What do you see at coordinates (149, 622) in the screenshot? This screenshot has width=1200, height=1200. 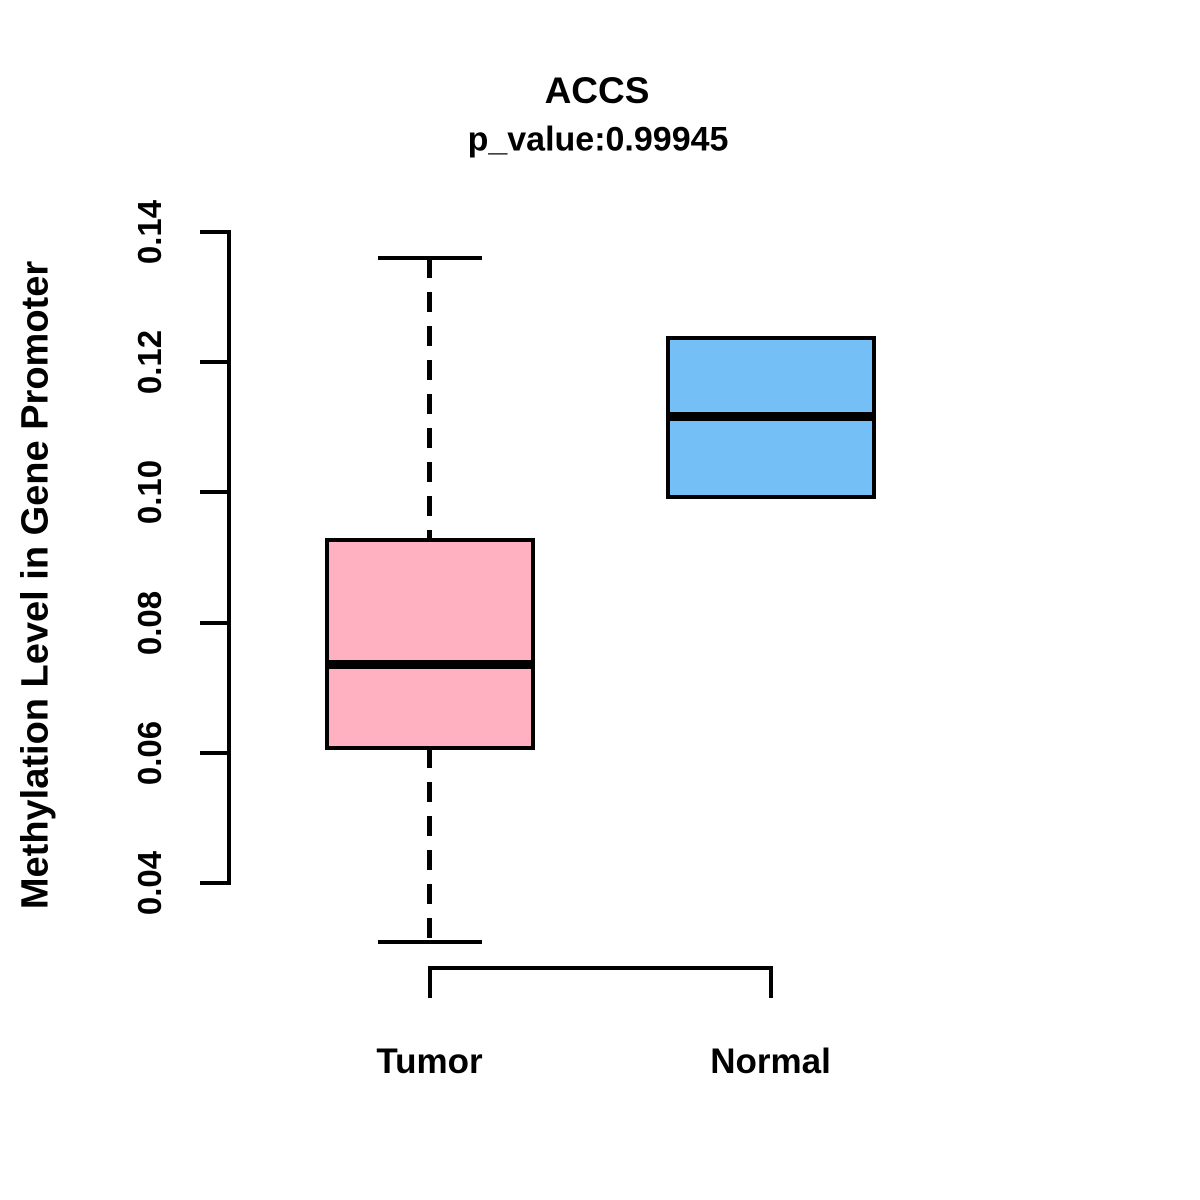 I see `y-tick-label: 0.08` at bounding box center [149, 622].